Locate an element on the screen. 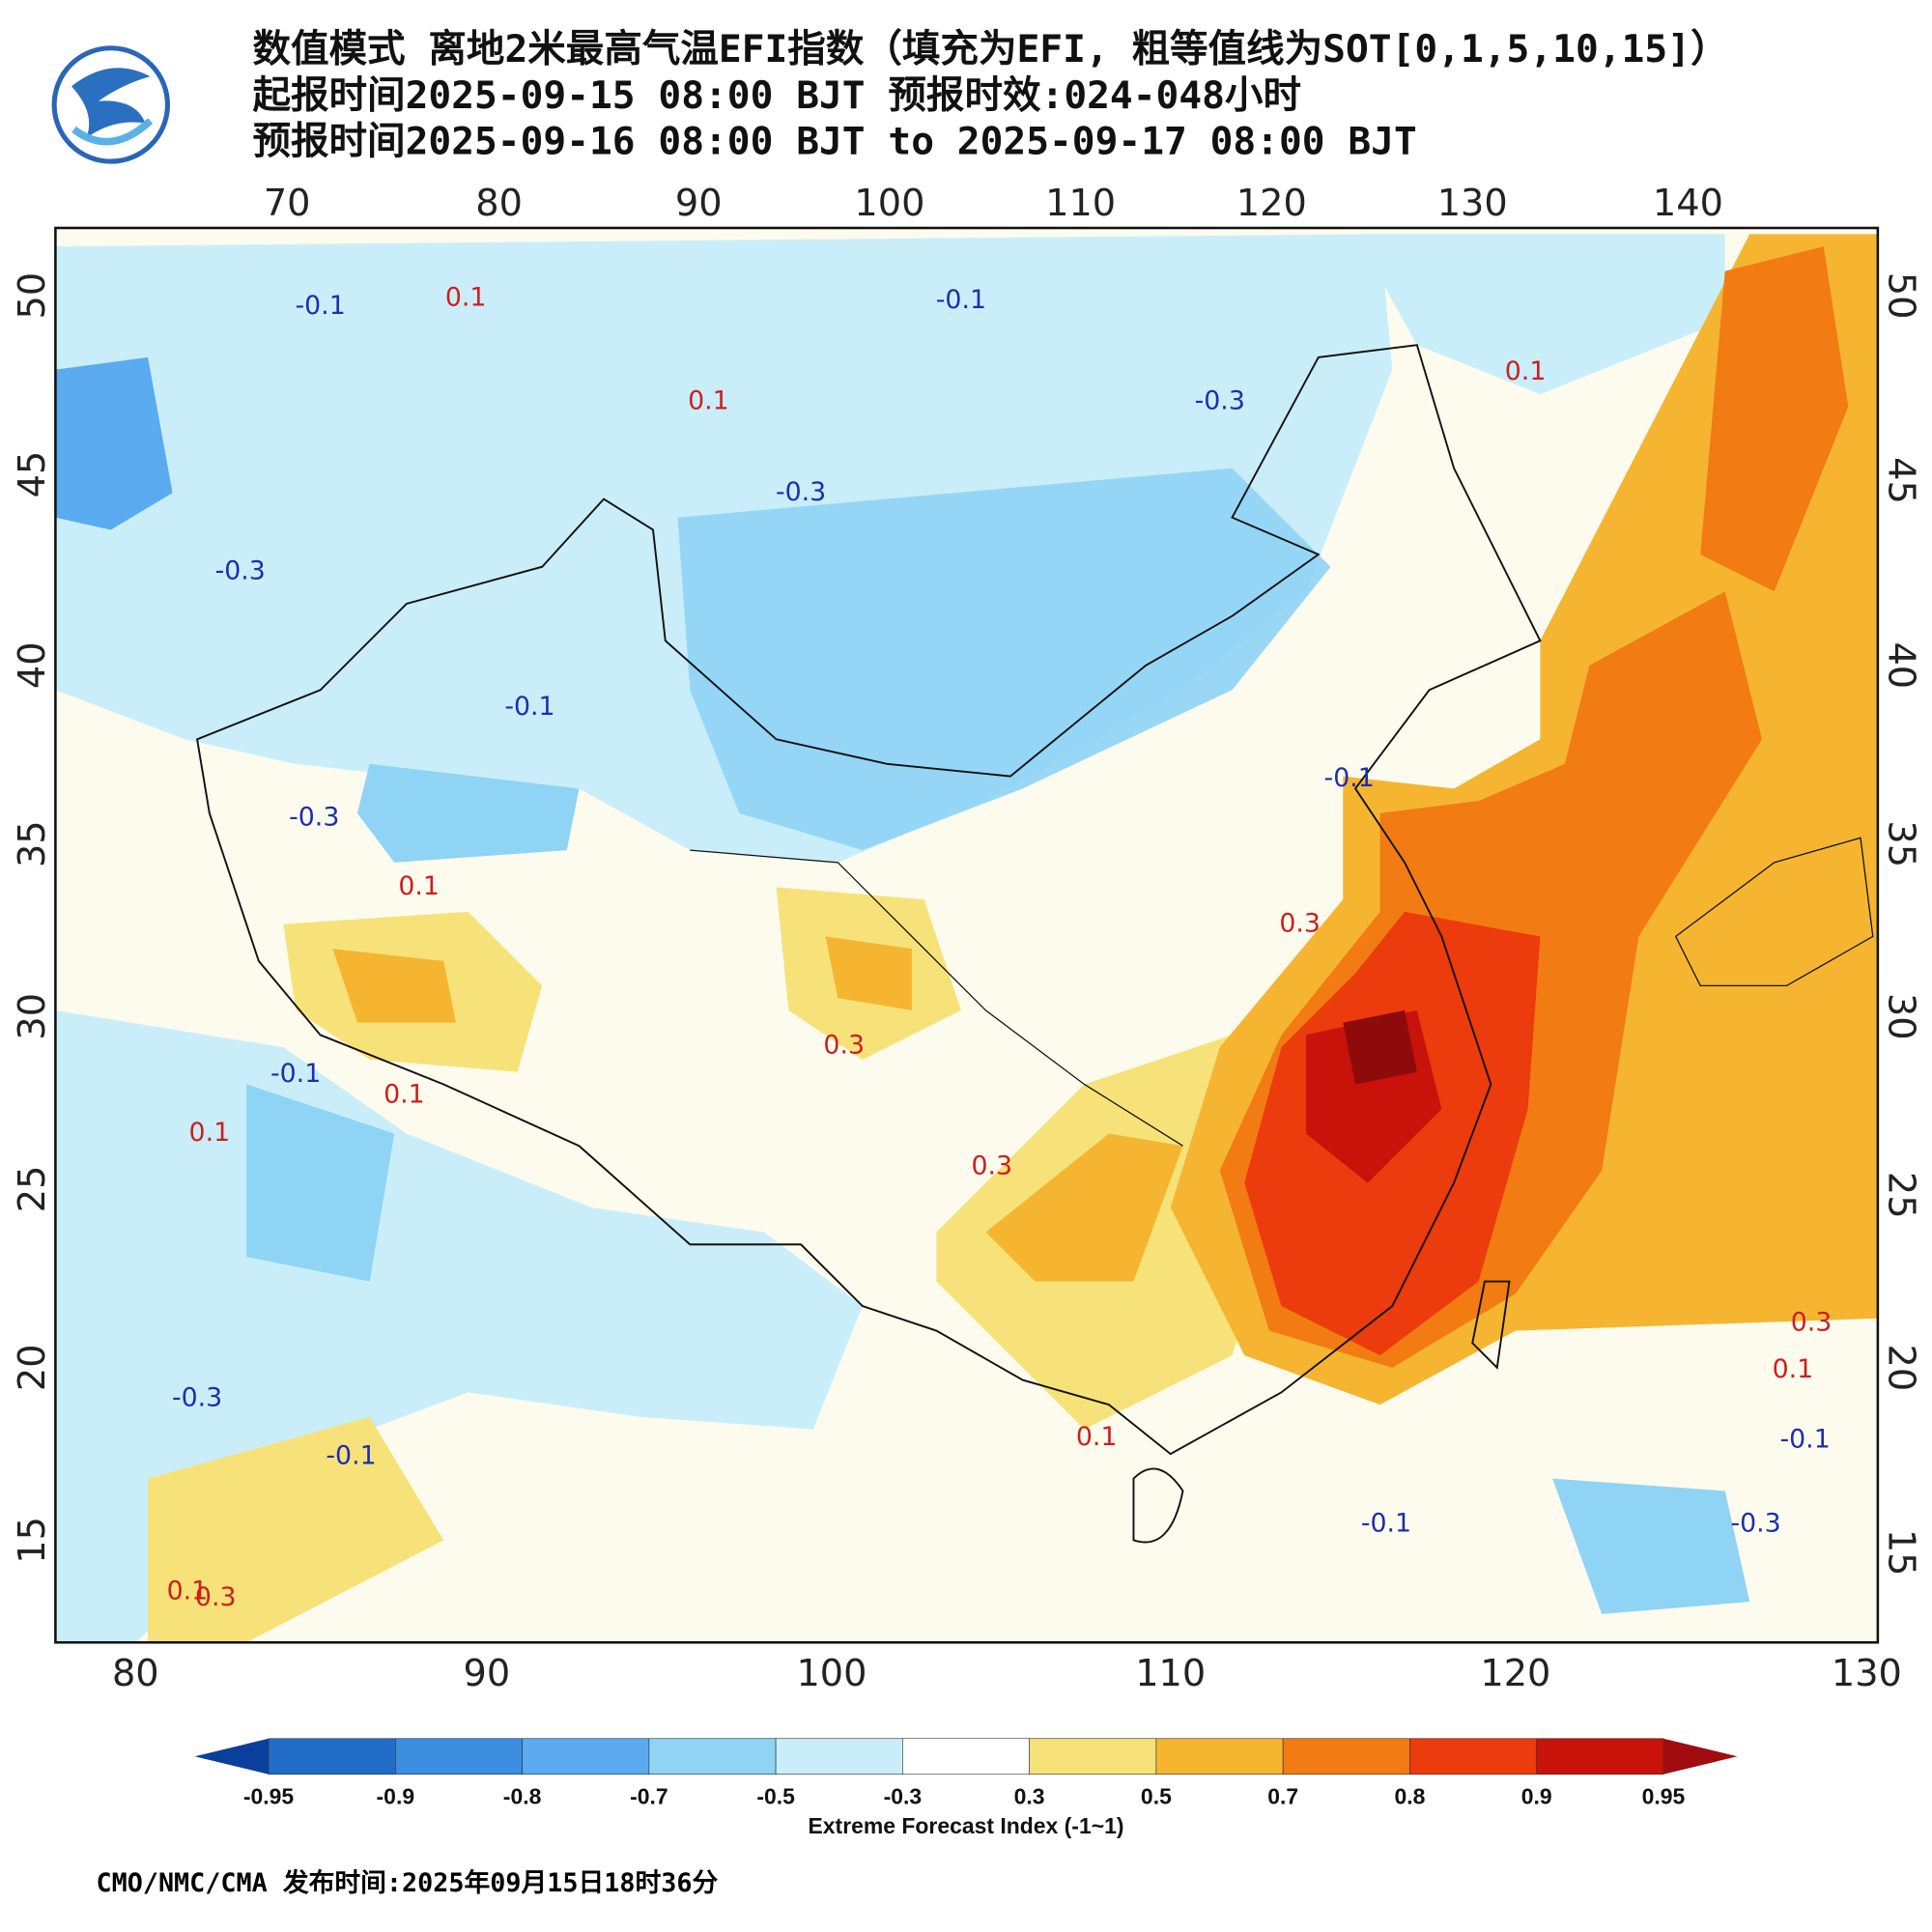 The width and height of the screenshot is (1932, 1932). right-lat-label: 40 is located at coordinates (1900, 665).